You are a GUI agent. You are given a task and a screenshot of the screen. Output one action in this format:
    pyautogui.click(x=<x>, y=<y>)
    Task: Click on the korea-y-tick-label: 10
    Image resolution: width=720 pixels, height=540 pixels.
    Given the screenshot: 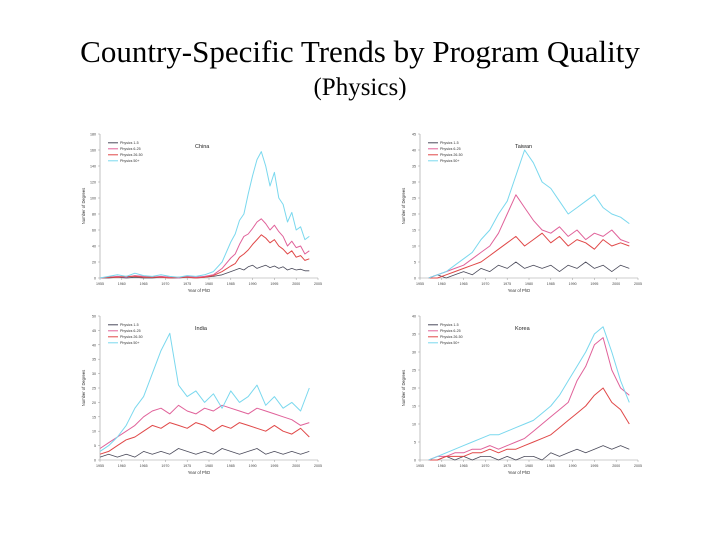 What is the action you would take?
    pyautogui.click(x=414, y=425)
    